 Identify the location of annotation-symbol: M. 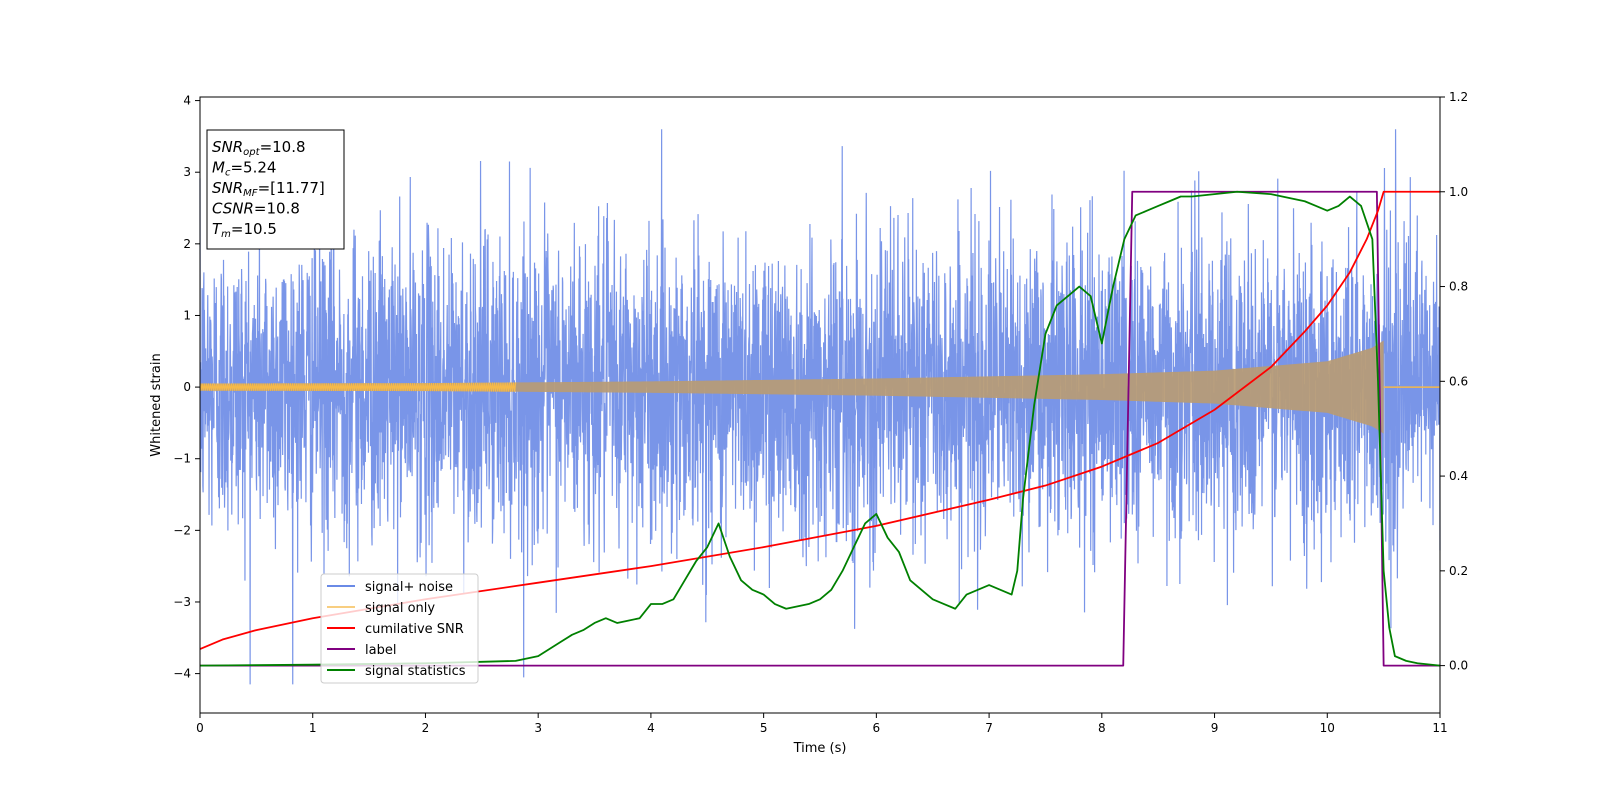
(218, 168).